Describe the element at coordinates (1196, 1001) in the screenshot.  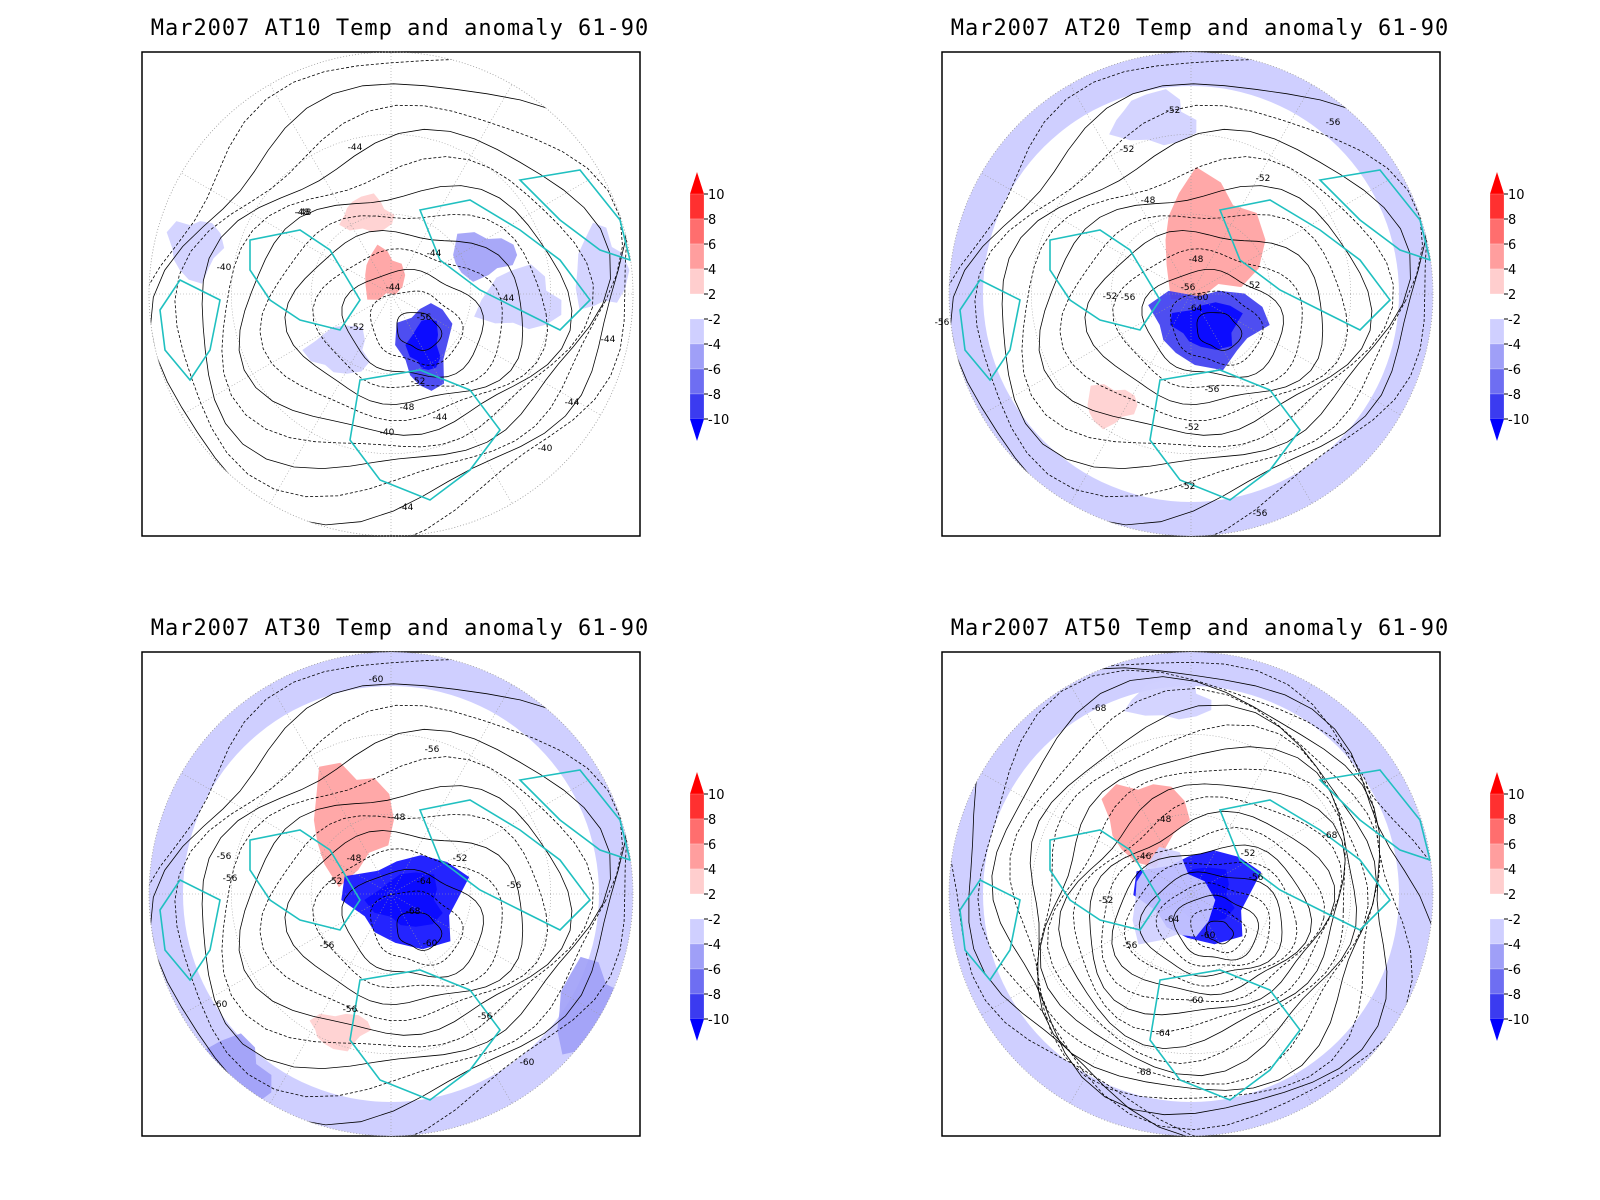
I see `contour-label: -60` at that location.